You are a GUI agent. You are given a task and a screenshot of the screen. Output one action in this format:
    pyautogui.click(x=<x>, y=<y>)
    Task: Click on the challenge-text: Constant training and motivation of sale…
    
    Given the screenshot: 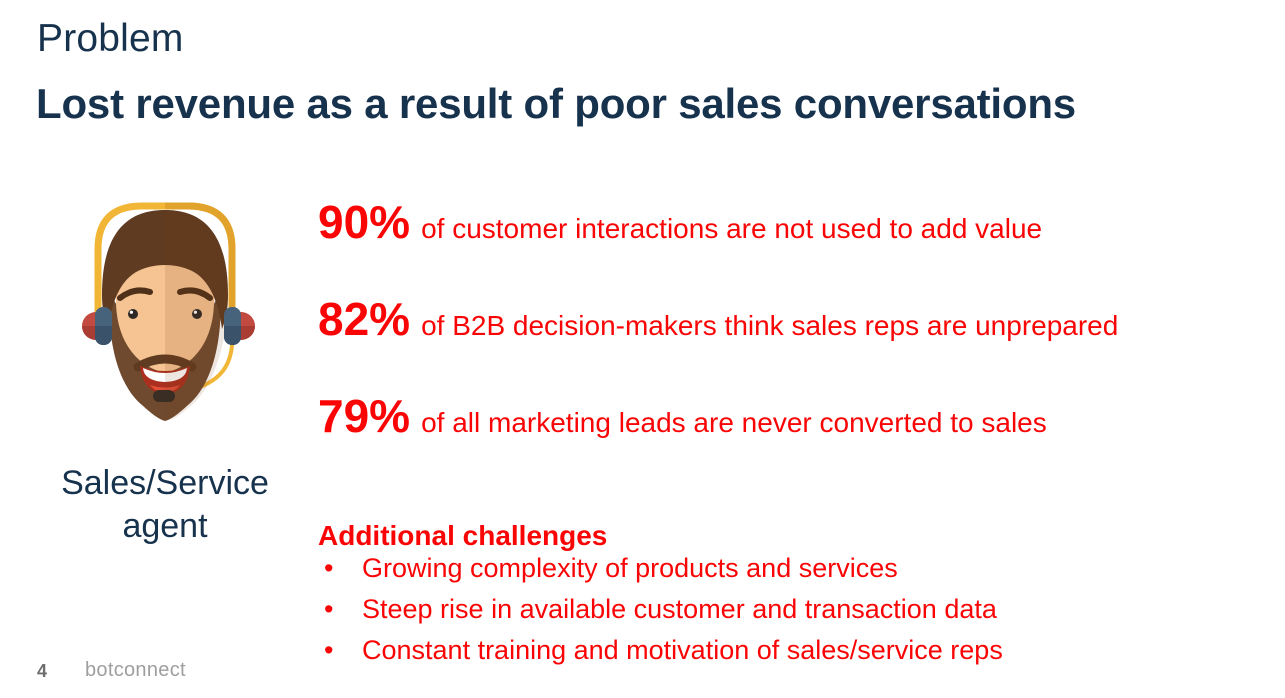 What is the action you would take?
    pyautogui.click(x=682, y=650)
    